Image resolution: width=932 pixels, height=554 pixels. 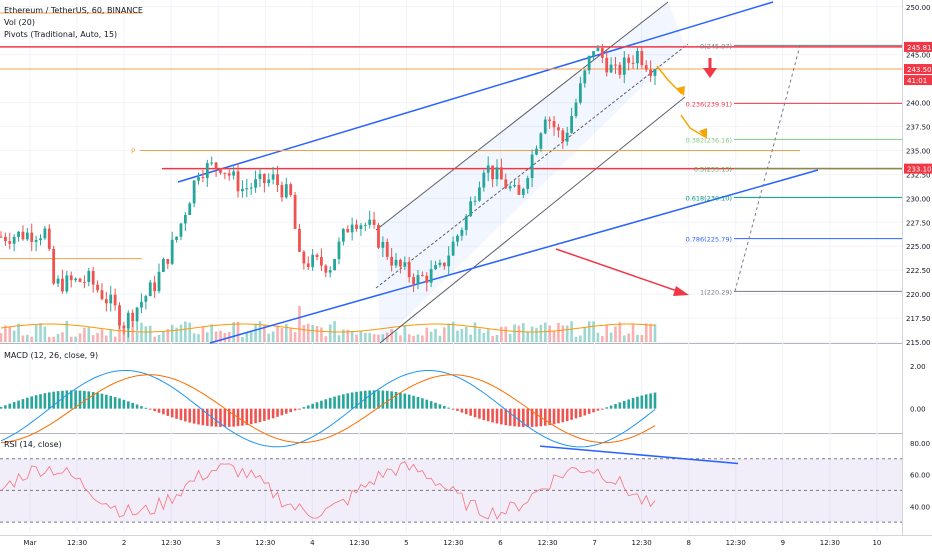 What do you see at coordinates (33, 444) in the screenshot?
I see `rsi-legend: RSI (14, close)` at bounding box center [33, 444].